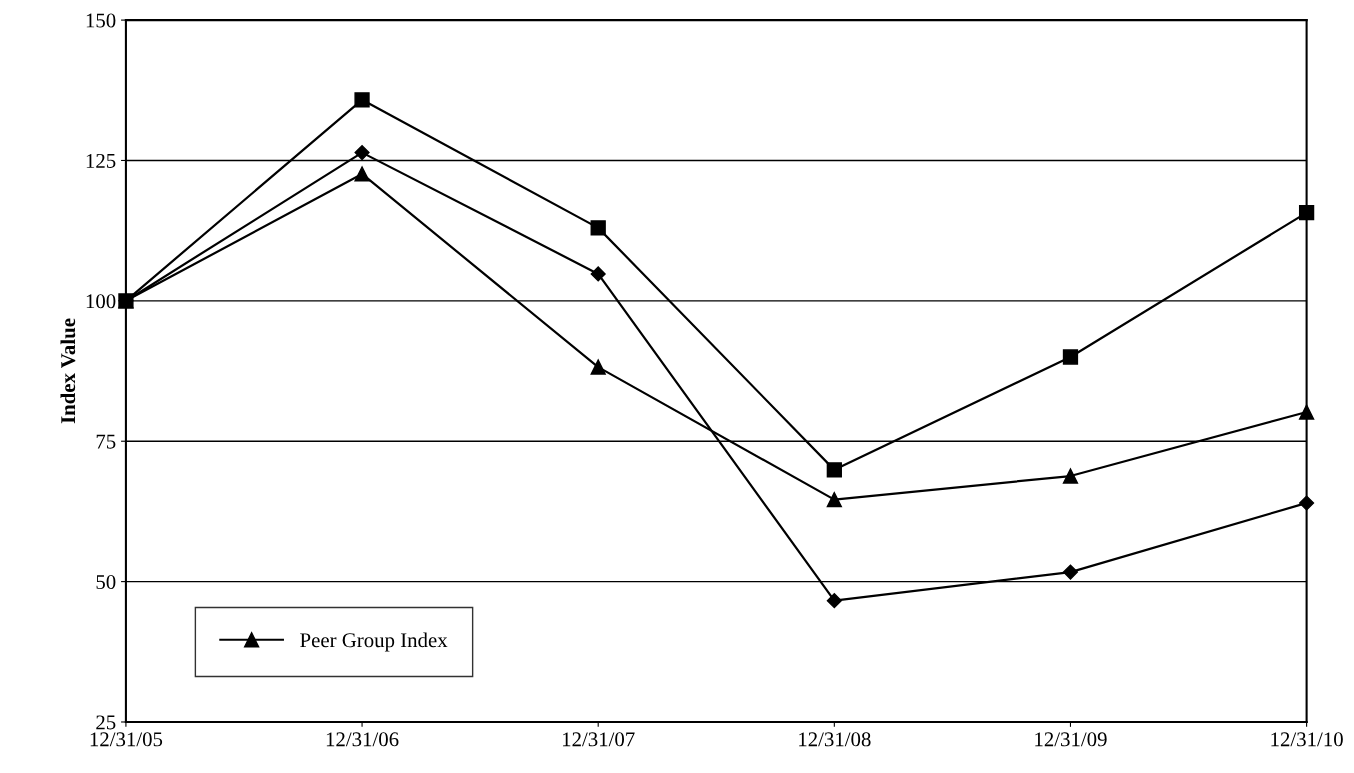 The image size is (1354, 773). I want to click on x-tick-label: 12/31/05, so click(126, 739).